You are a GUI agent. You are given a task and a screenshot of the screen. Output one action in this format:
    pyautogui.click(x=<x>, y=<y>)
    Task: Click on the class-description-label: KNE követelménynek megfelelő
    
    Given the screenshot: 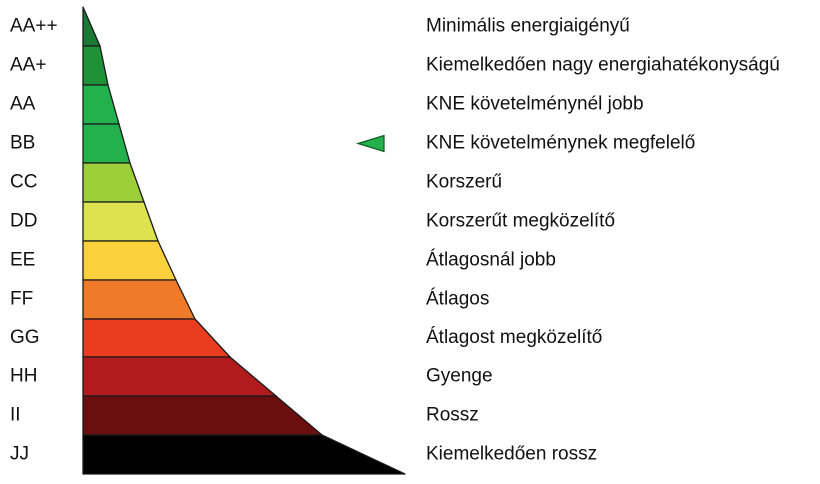 What is the action you would take?
    pyautogui.click(x=560, y=143)
    